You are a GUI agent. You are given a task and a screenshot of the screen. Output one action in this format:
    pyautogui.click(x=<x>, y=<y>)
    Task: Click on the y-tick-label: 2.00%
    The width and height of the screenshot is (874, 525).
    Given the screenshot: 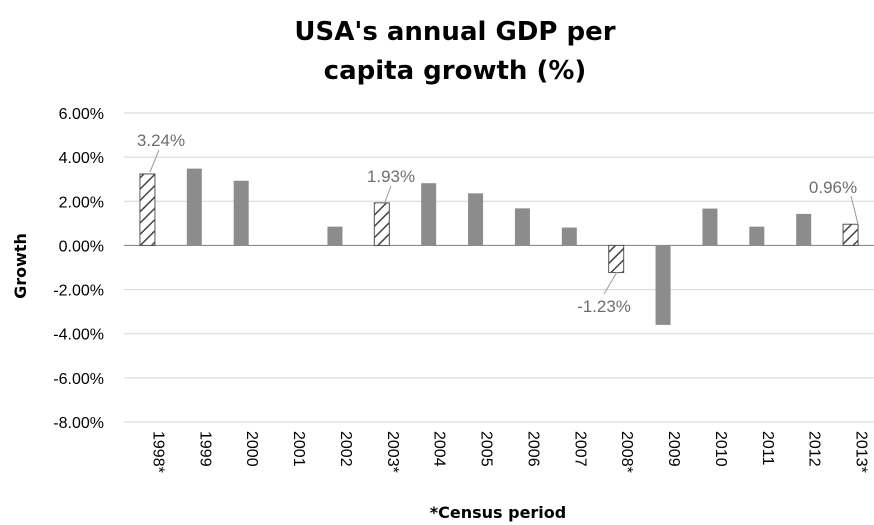 What is the action you would take?
    pyautogui.click(x=81, y=202)
    